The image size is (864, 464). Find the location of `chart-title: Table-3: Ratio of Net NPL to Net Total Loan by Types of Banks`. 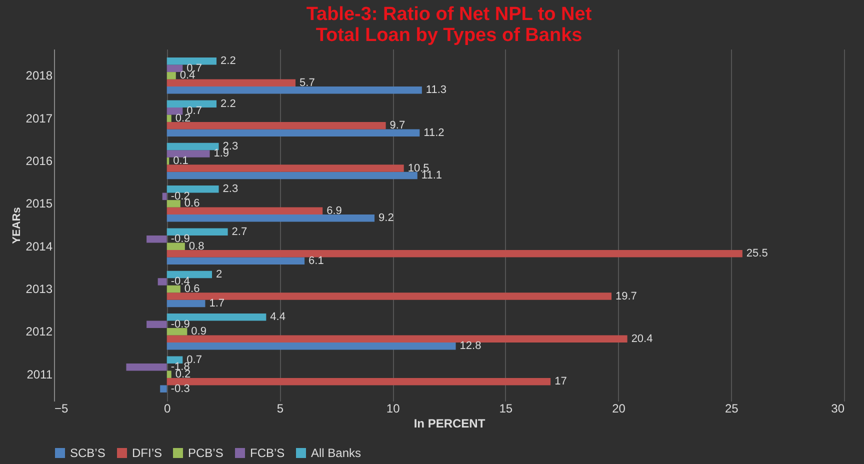

chart-title: Table-3: Ratio of Net NPL to Net Total Loan by Types of Banks is located at coordinates (449, 25).